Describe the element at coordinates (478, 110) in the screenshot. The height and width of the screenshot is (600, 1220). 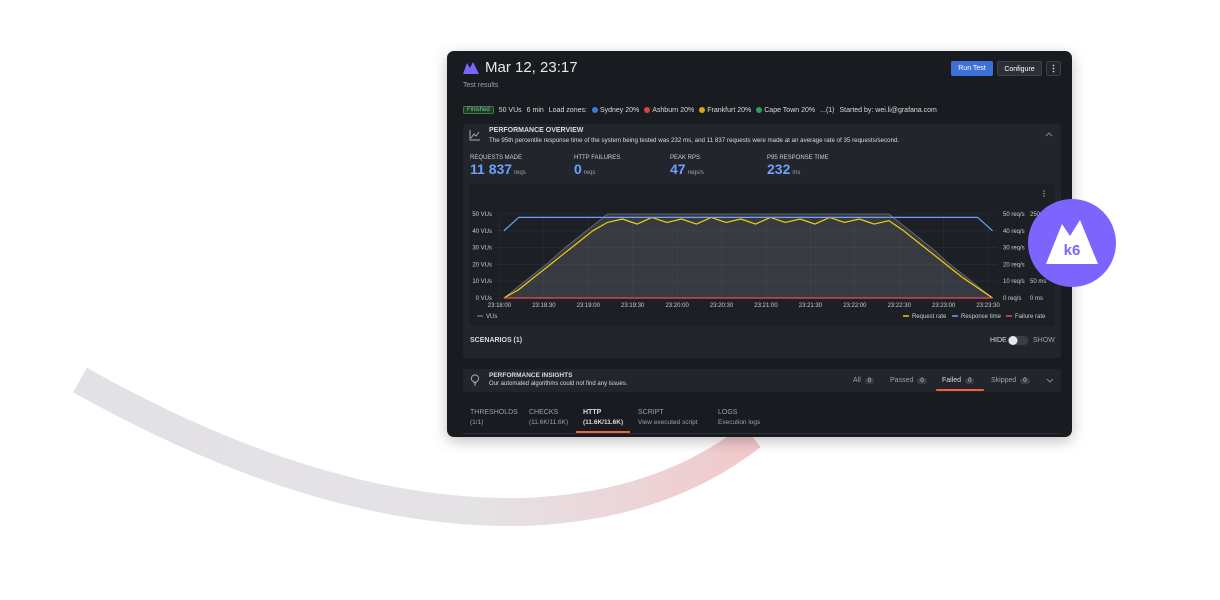
I see `finished-badge: Finished` at that location.